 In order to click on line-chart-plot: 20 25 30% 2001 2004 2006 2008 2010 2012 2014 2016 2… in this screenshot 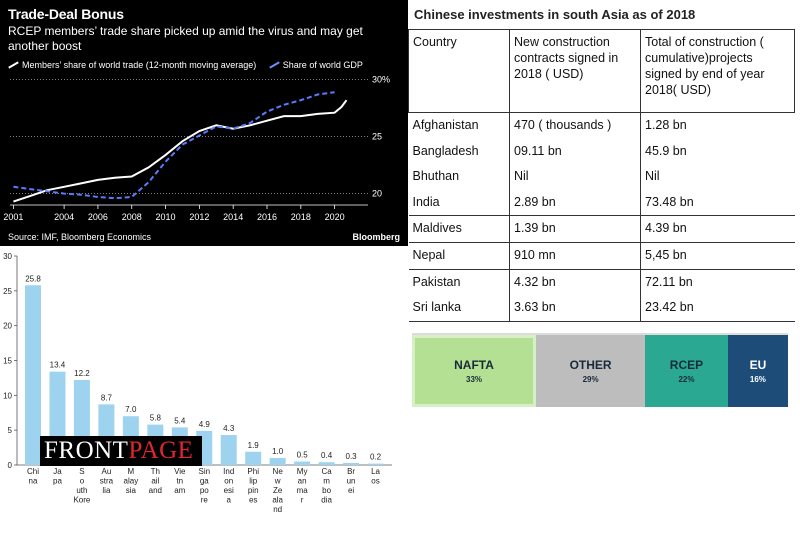, I will do `click(196, 148)`.